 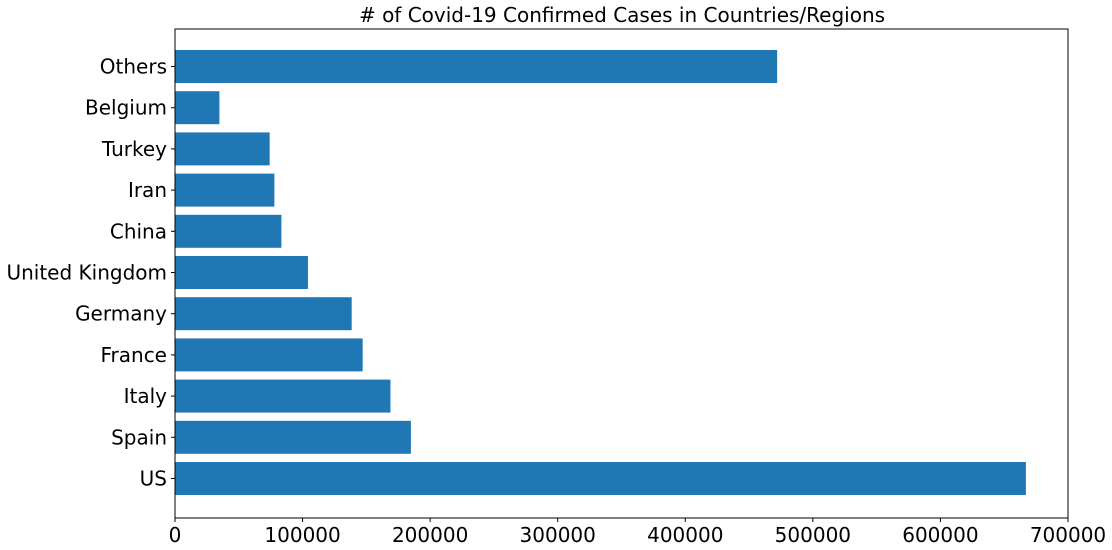 What do you see at coordinates (126, 108) in the screenshot?
I see `y-tick-label-belgium: Belgium` at bounding box center [126, 108].